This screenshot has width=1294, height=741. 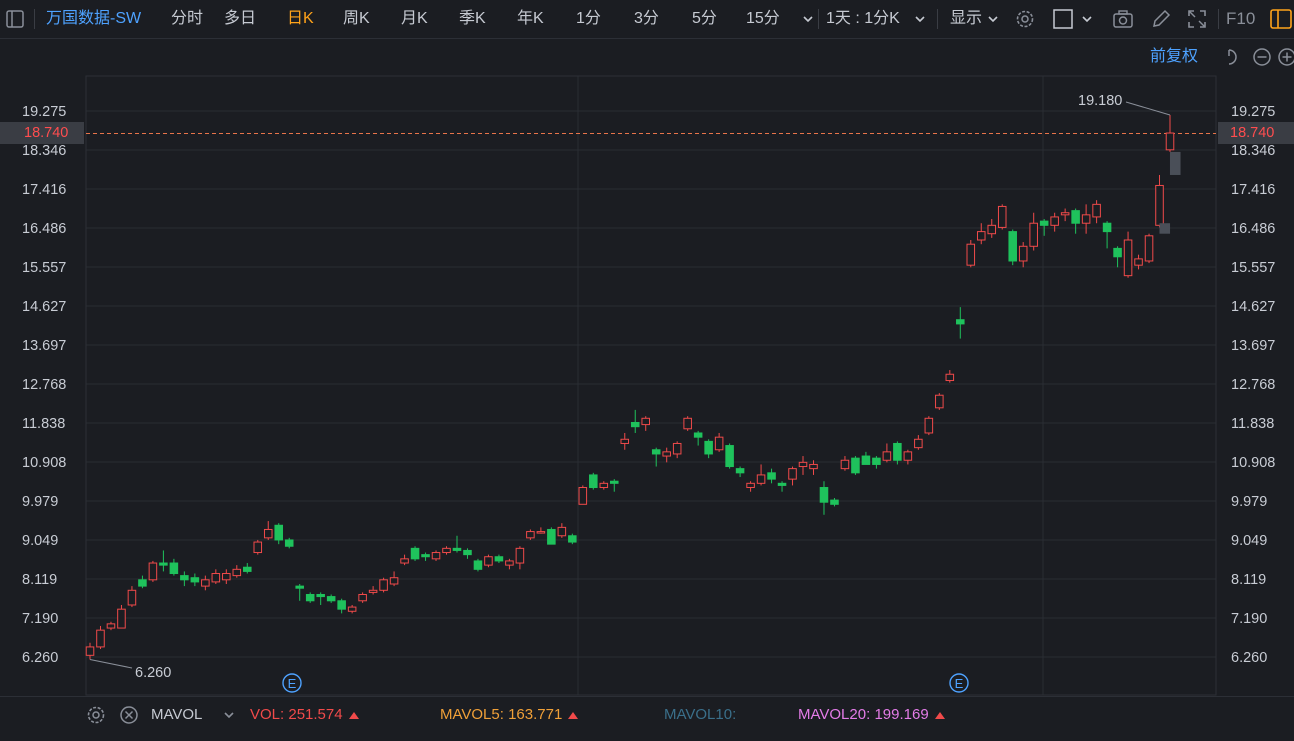 I want to click on tab-yearly-k: 年K, so click(x=530, y=18).